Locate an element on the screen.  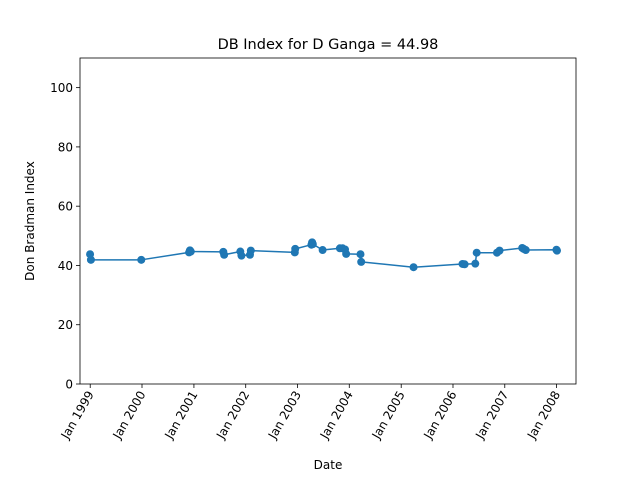
x-tick-label: Jan 2008 is located at coordinates (543, 416).